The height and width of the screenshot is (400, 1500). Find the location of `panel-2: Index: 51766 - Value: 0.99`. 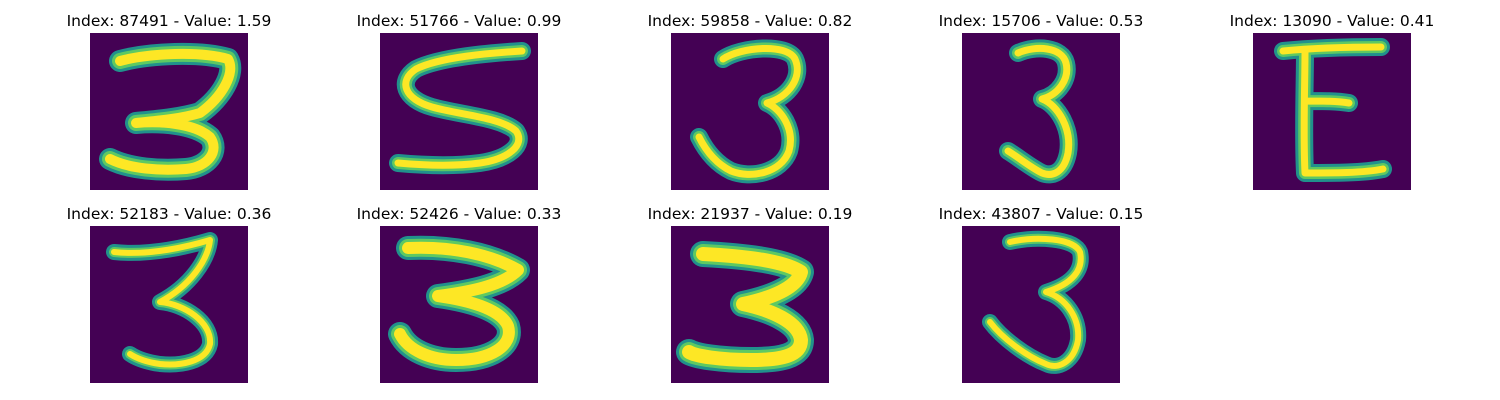

panel-2: Index: 51766 - Value: 0.99 is located at coordinates (459, 101).